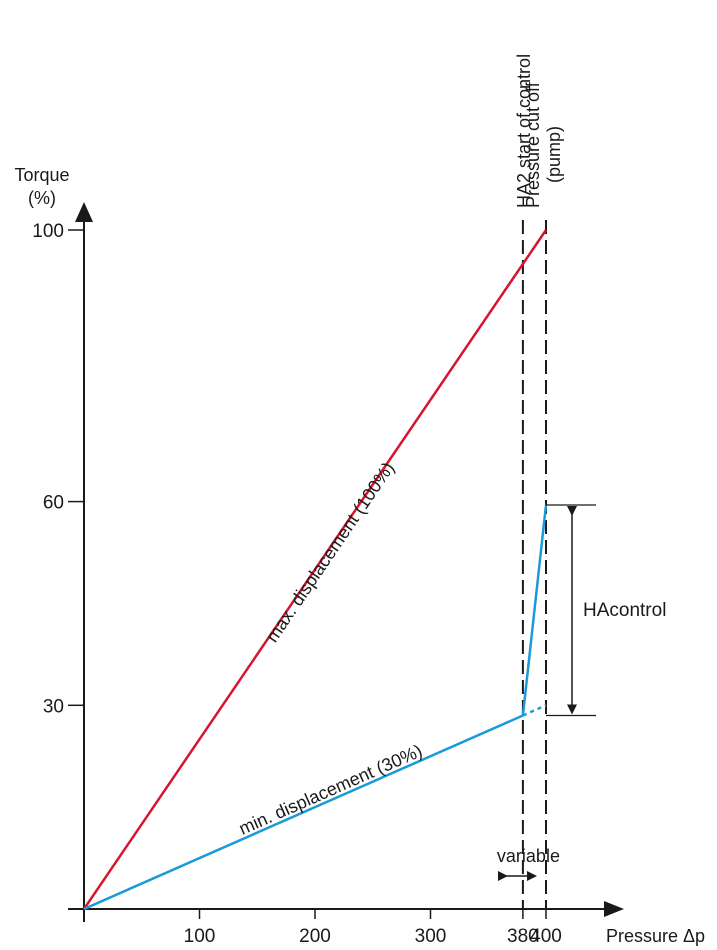 Image resolution: width=717 pixels, height=950 pixels. Describe the element at coordinates (84, 212) in the screenshot. I see `y-axis-arrow` at that location.